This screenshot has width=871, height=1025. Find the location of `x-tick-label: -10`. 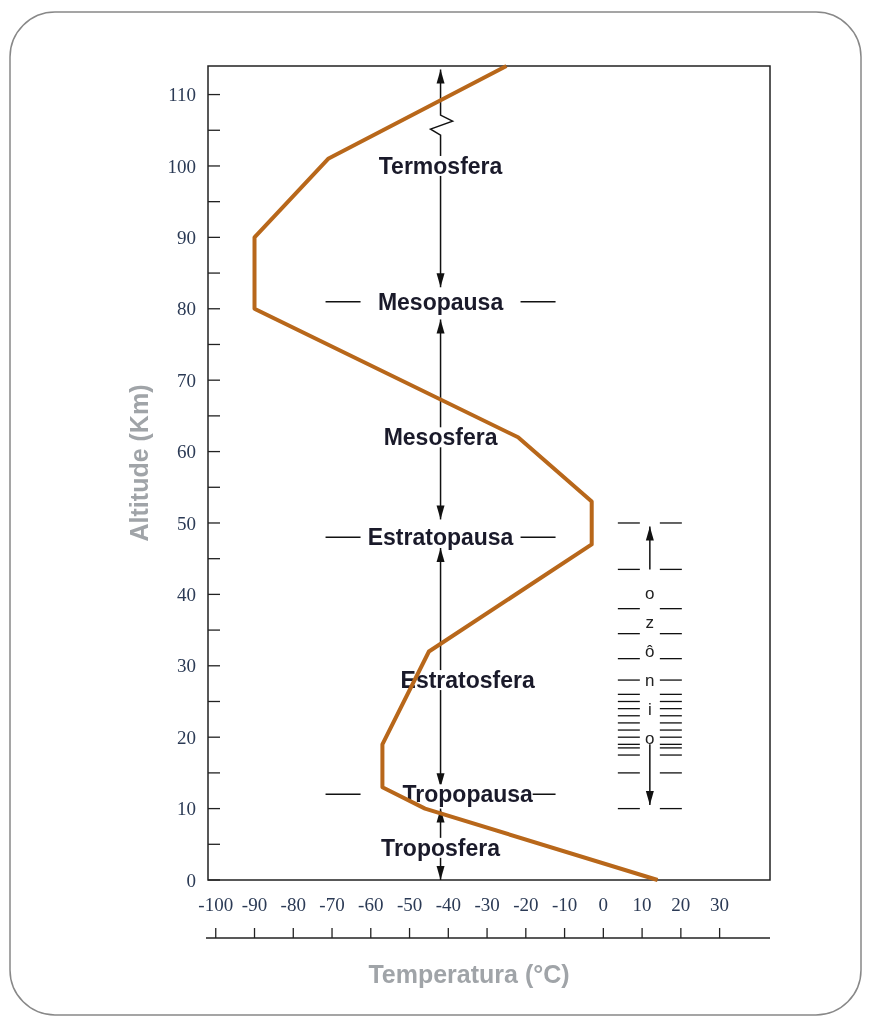

x-tick-label: -10 is located at coordinates (564, 904).